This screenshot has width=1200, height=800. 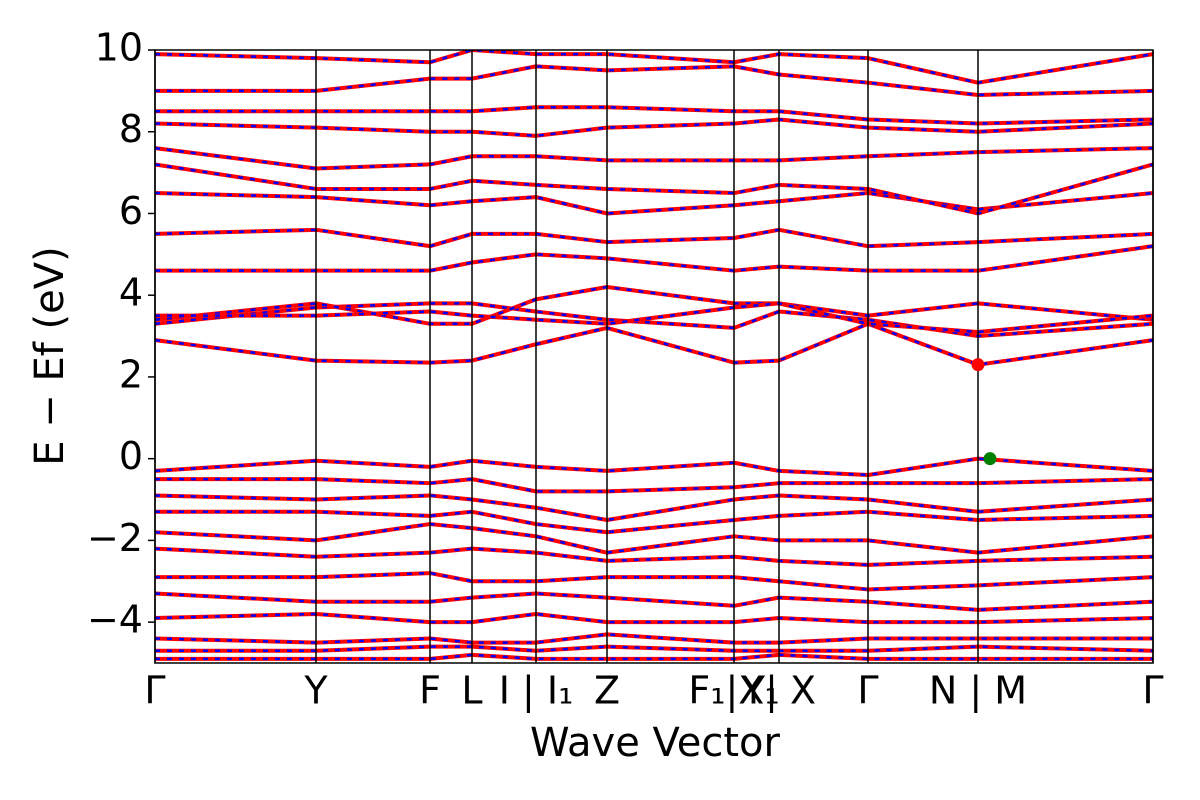 What do you see at coordinates (471, 691) in the screenshot?
I see `x-tick-label: L` at bounding box center [471, 691].